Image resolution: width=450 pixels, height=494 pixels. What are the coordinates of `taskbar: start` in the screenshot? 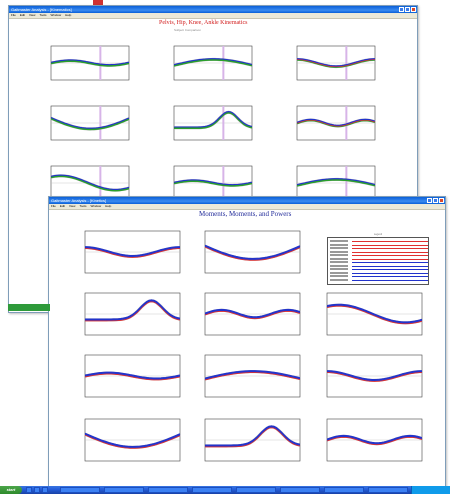 It's located at (225, 490).